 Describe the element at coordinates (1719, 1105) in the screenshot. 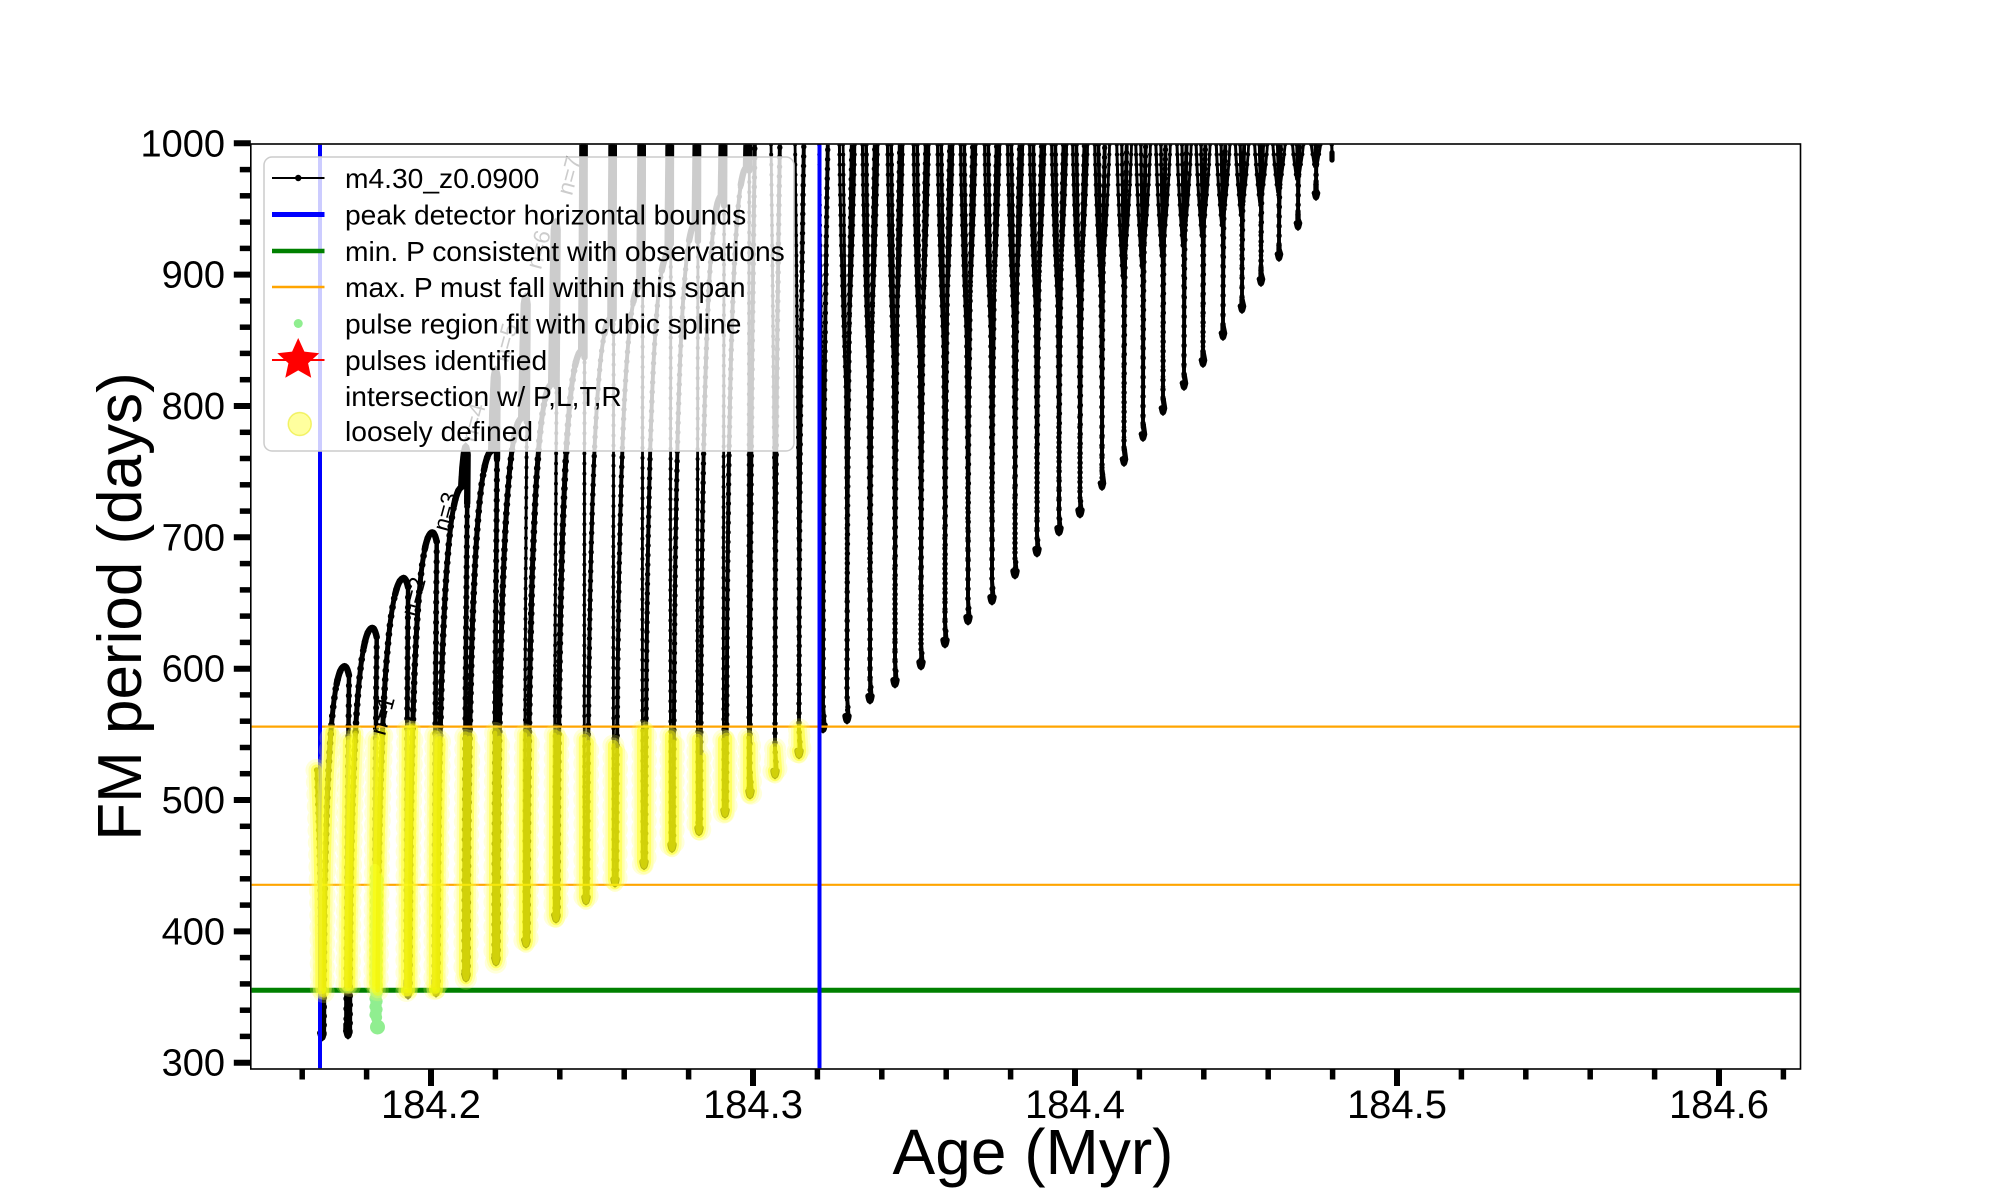

I see `svg-text: 184.6` at that location.